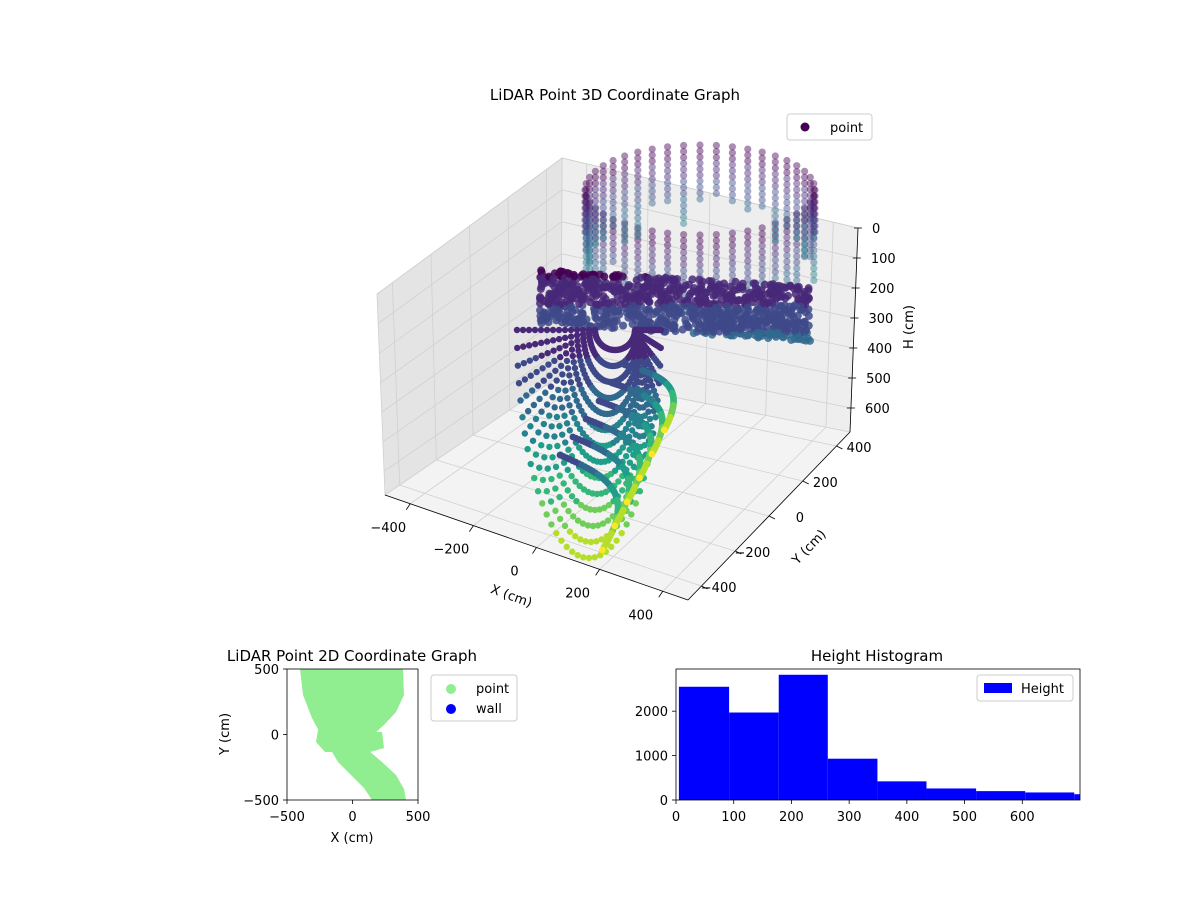 The width and height of the screenshot is (1200, 900). What do you see at coordinates (906, 817) in the screenshot?
I see `histogram-x-tick-label: 400` at bounding box center [906, 817].